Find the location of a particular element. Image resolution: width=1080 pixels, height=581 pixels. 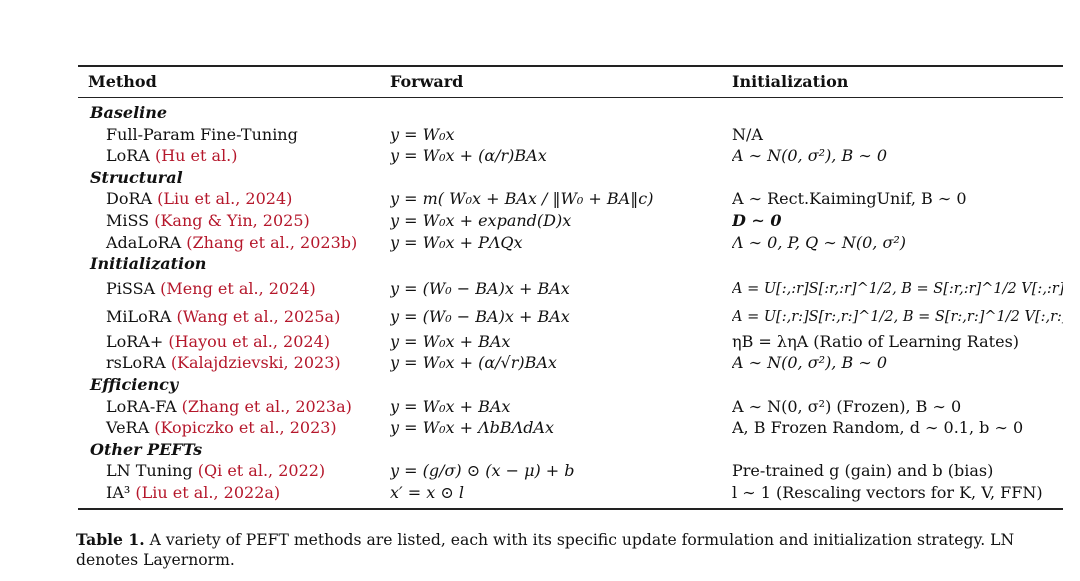

method-cell: VeRA (Kopiczko et al., 2023) is located at coordinates (234, 428).